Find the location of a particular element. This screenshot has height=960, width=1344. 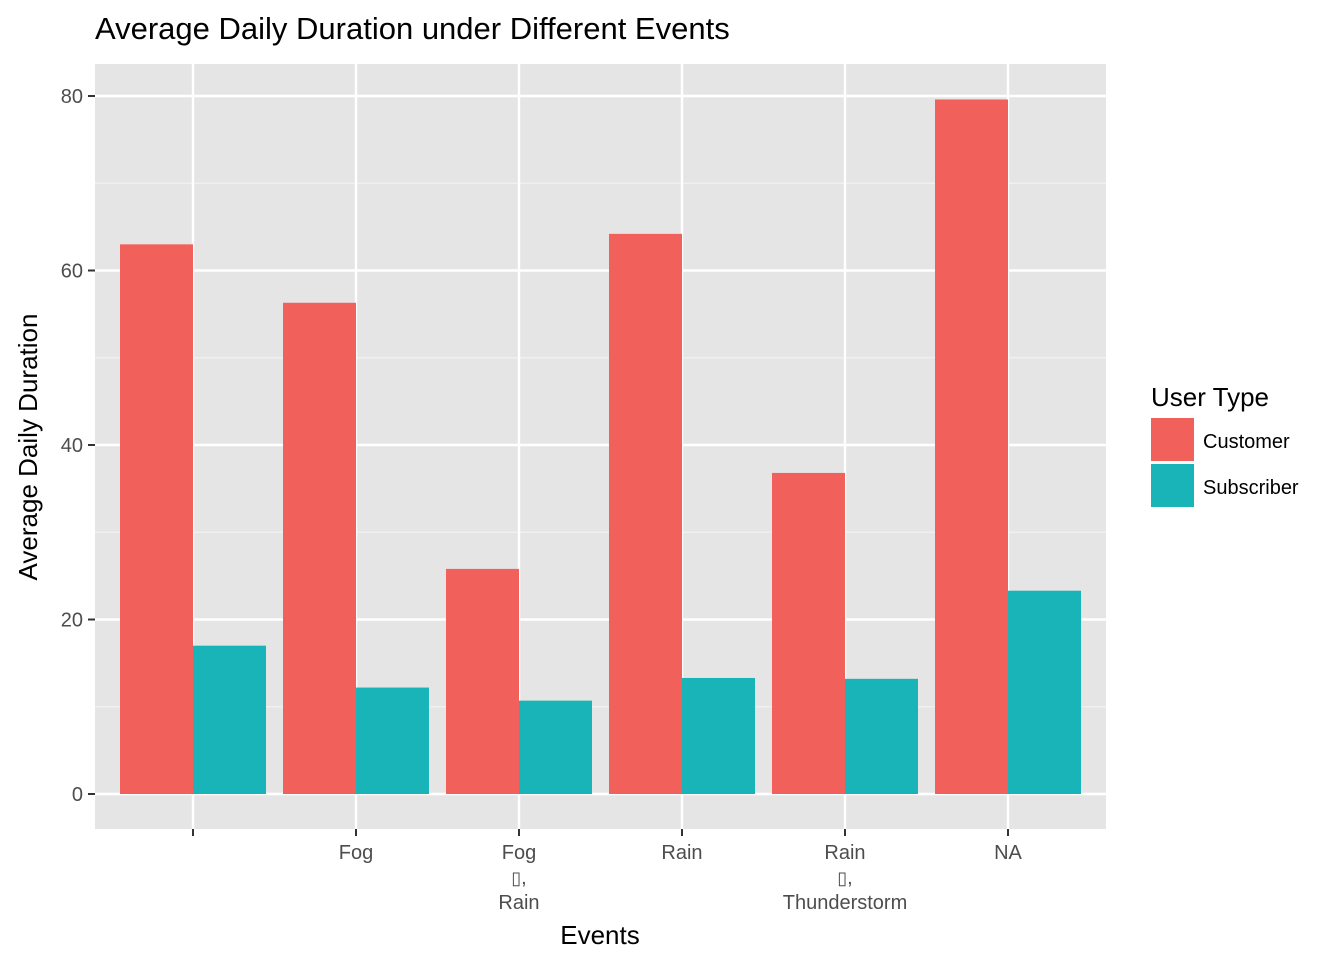

legend-label-subscriber: Subscriber is located at coordinates (1251, 488).